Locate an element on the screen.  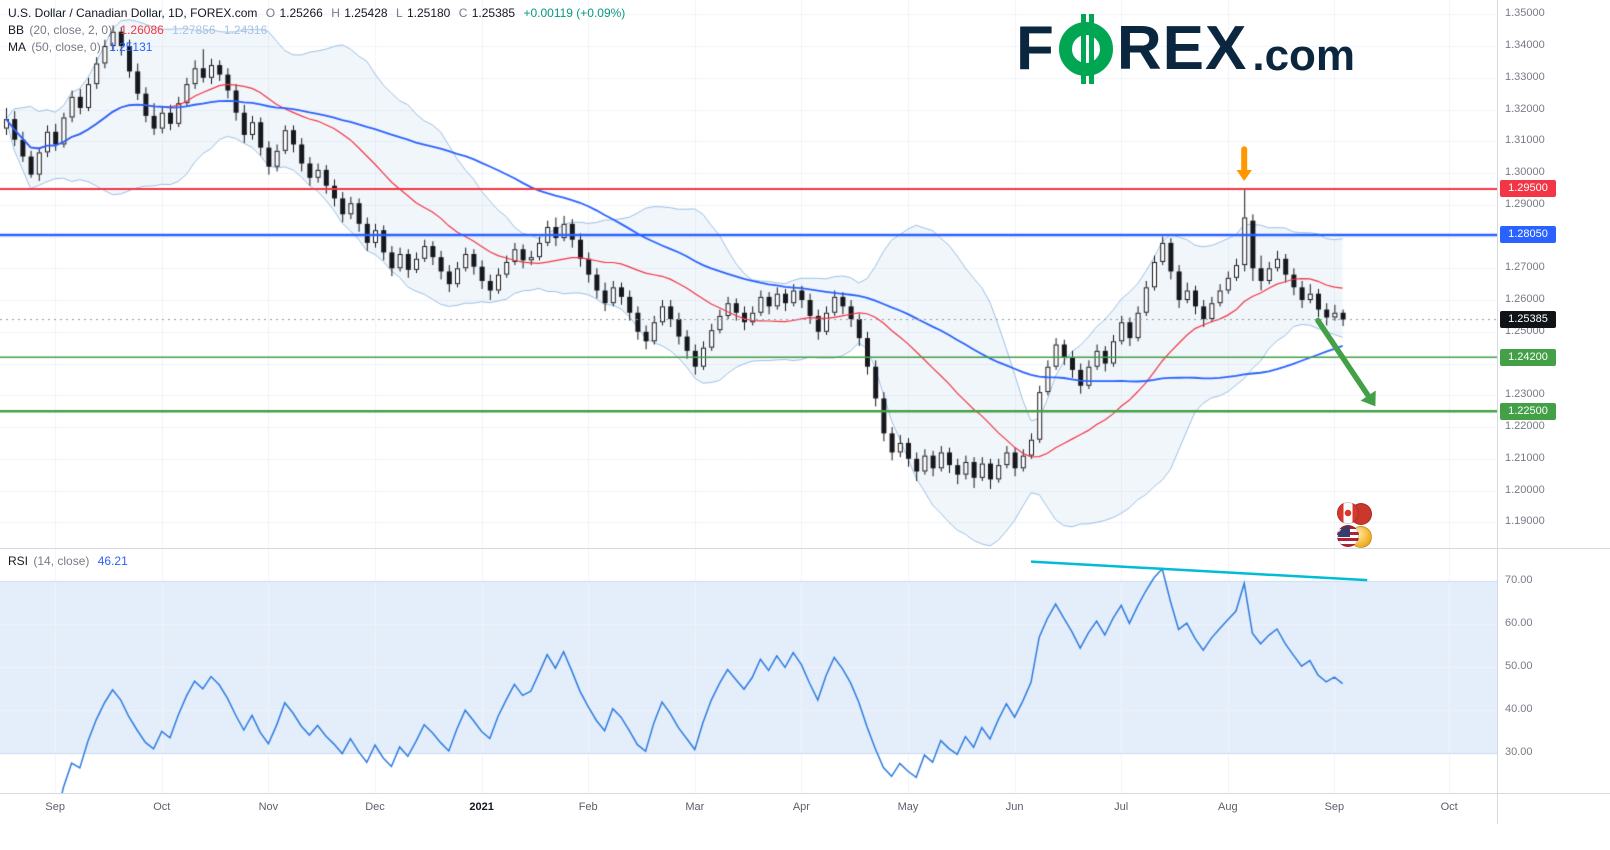
price-axis-label: 1.32000 is located at coordinates (1525, 108).